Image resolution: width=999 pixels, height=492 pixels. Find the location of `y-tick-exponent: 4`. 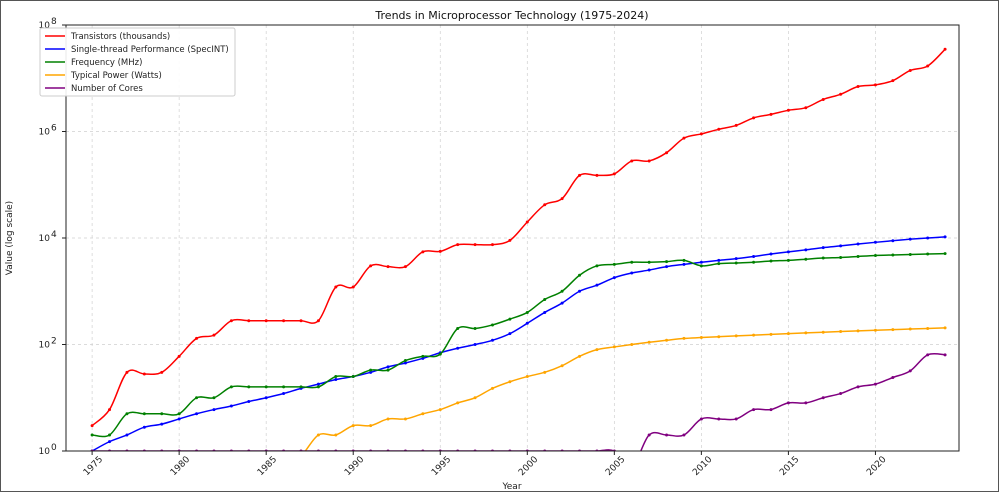

y-tick-exponent: 4 is located at coordinates (54, 235).